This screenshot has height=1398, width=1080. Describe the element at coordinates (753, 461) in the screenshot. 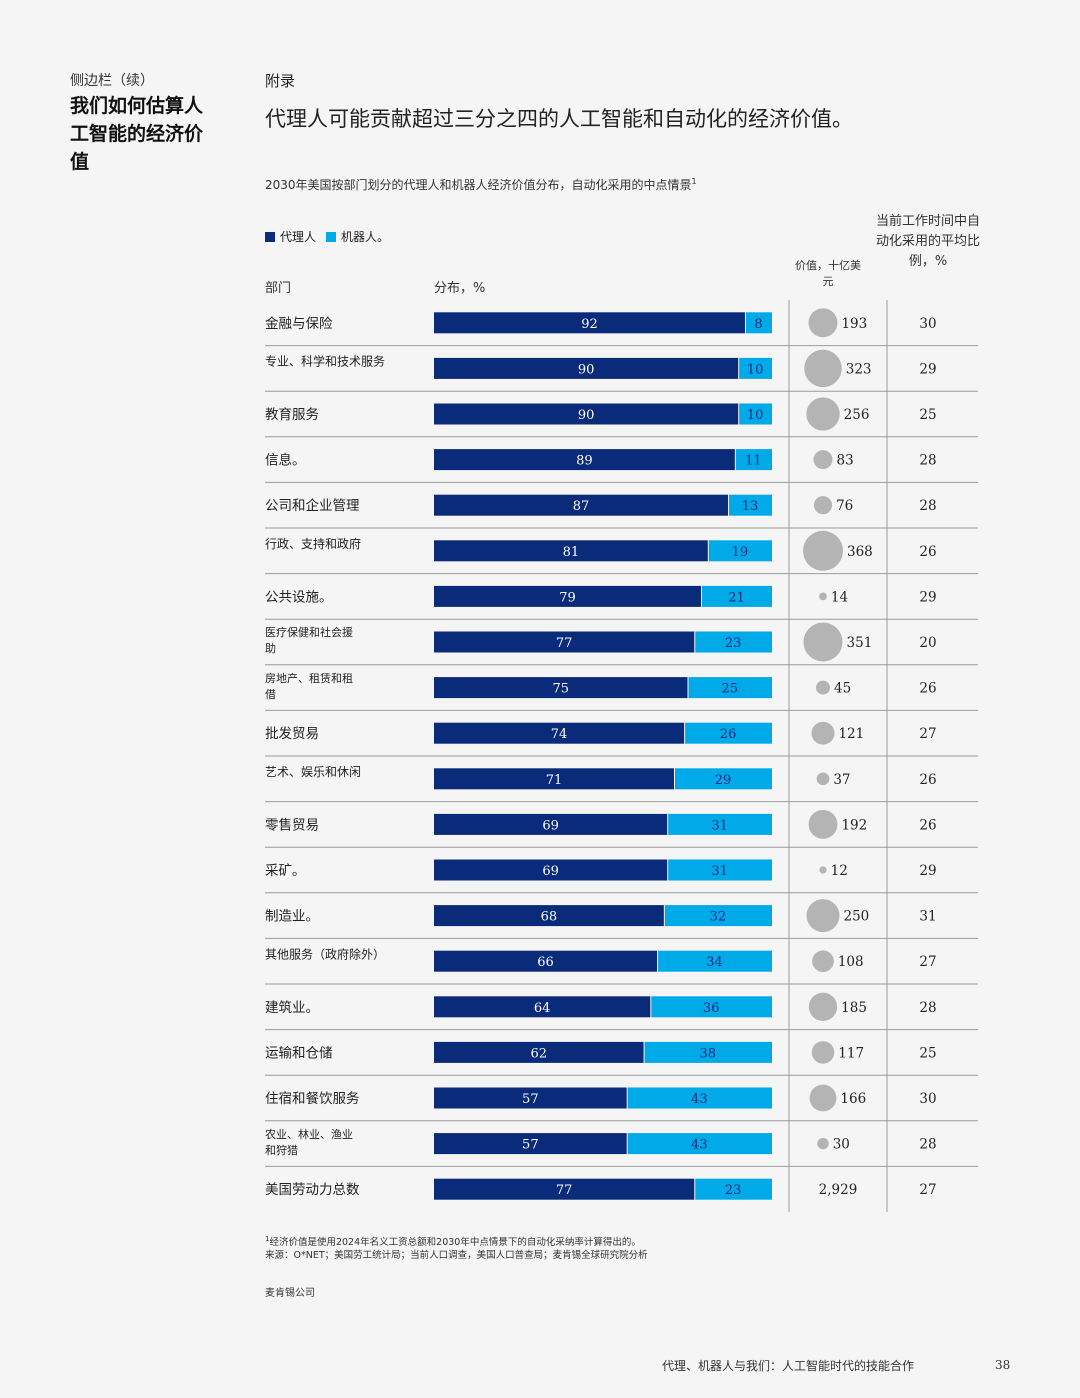

I see `bar-robot-label: 11` at that location.